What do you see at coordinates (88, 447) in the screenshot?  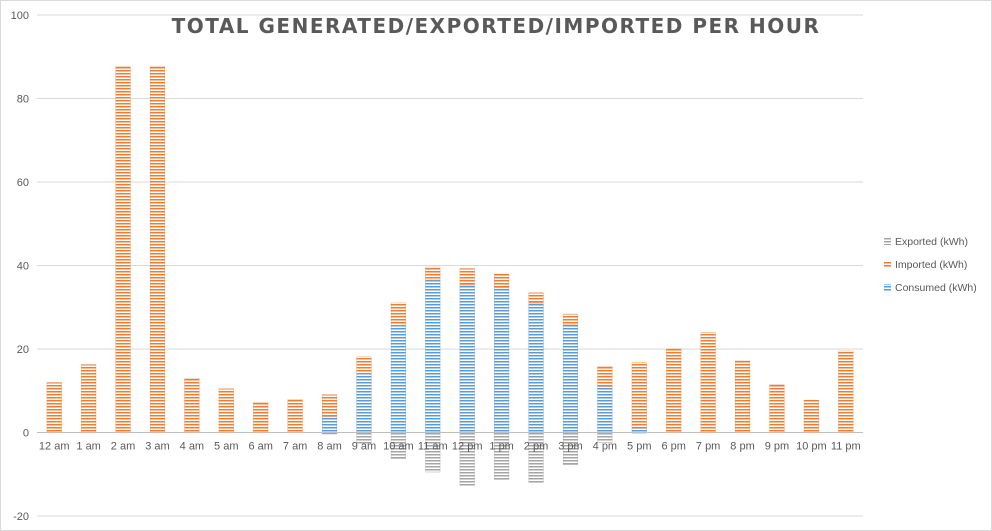 I see `x-tick-label: 1 am` at bounding box center [88, 447].